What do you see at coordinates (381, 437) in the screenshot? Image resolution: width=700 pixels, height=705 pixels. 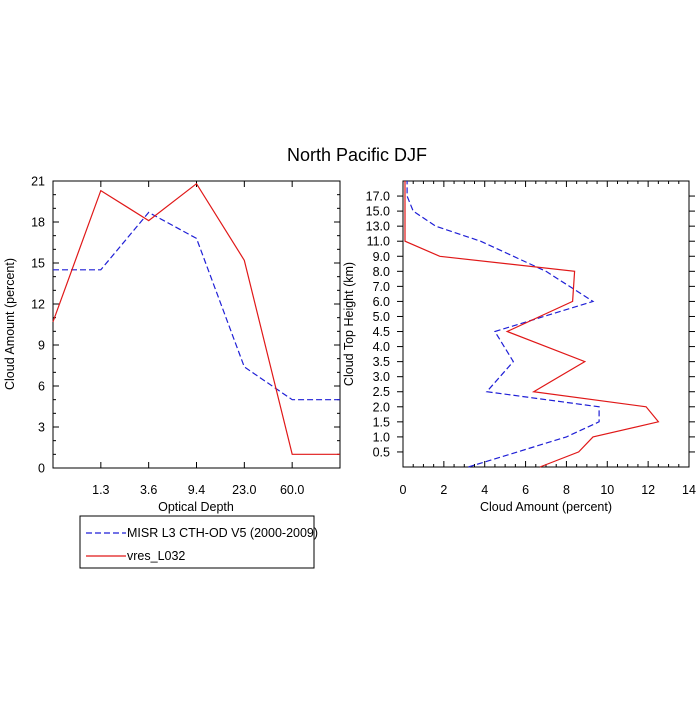 I see `right-y-tick-label: 1.0` at bounding box center [381, 437].